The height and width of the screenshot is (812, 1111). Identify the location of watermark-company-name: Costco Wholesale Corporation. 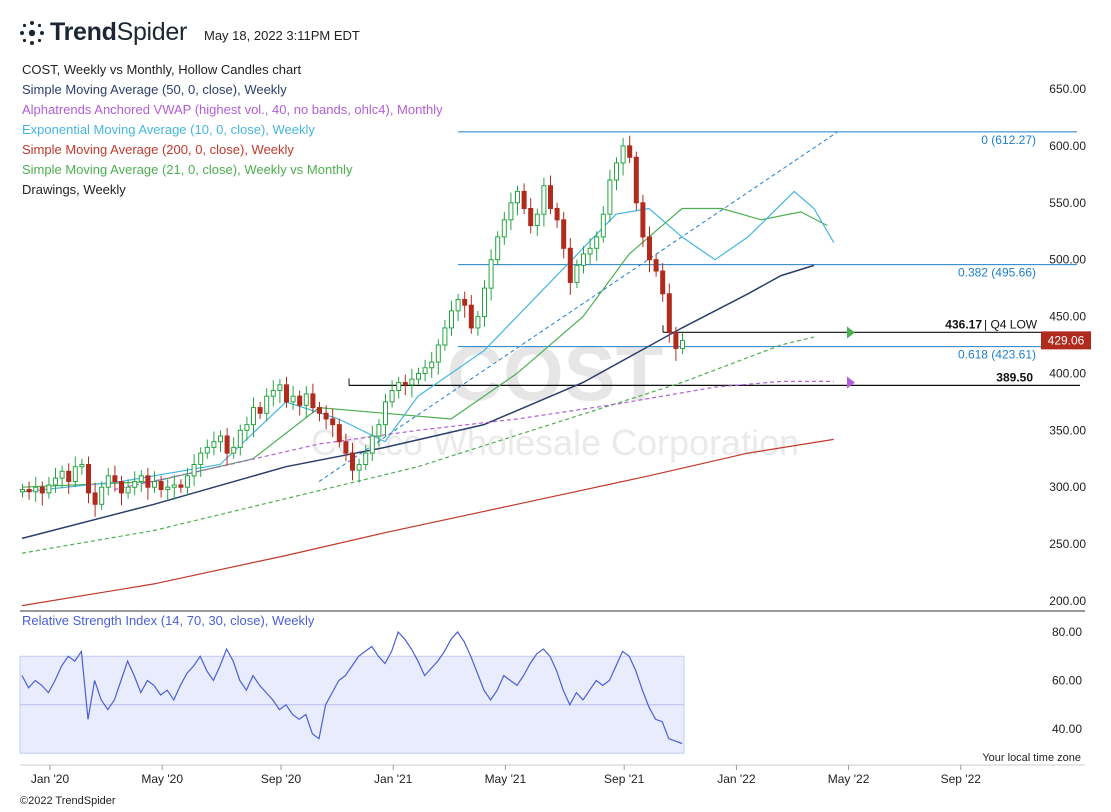
(555, 442).